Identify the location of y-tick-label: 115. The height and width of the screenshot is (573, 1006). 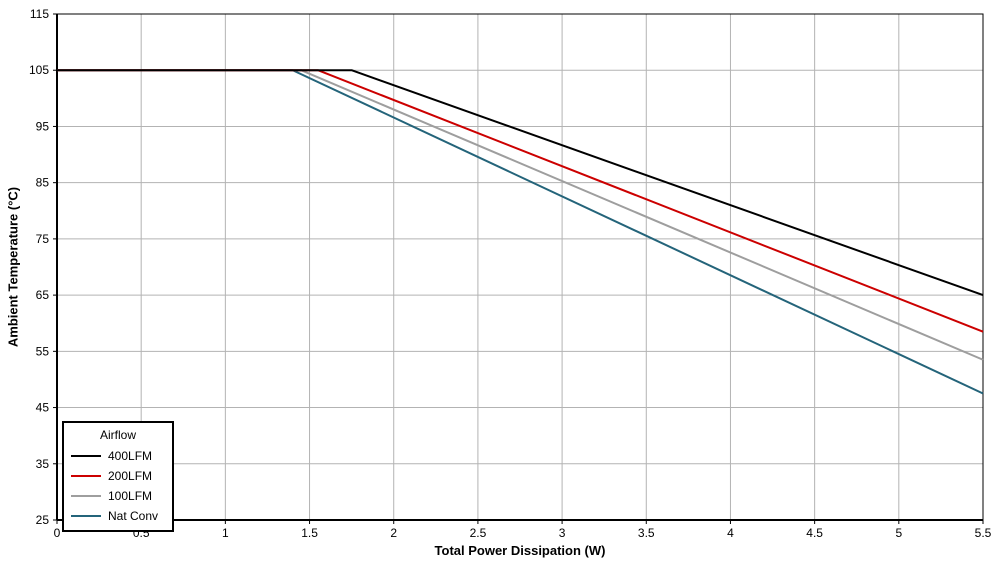
(39, 14).